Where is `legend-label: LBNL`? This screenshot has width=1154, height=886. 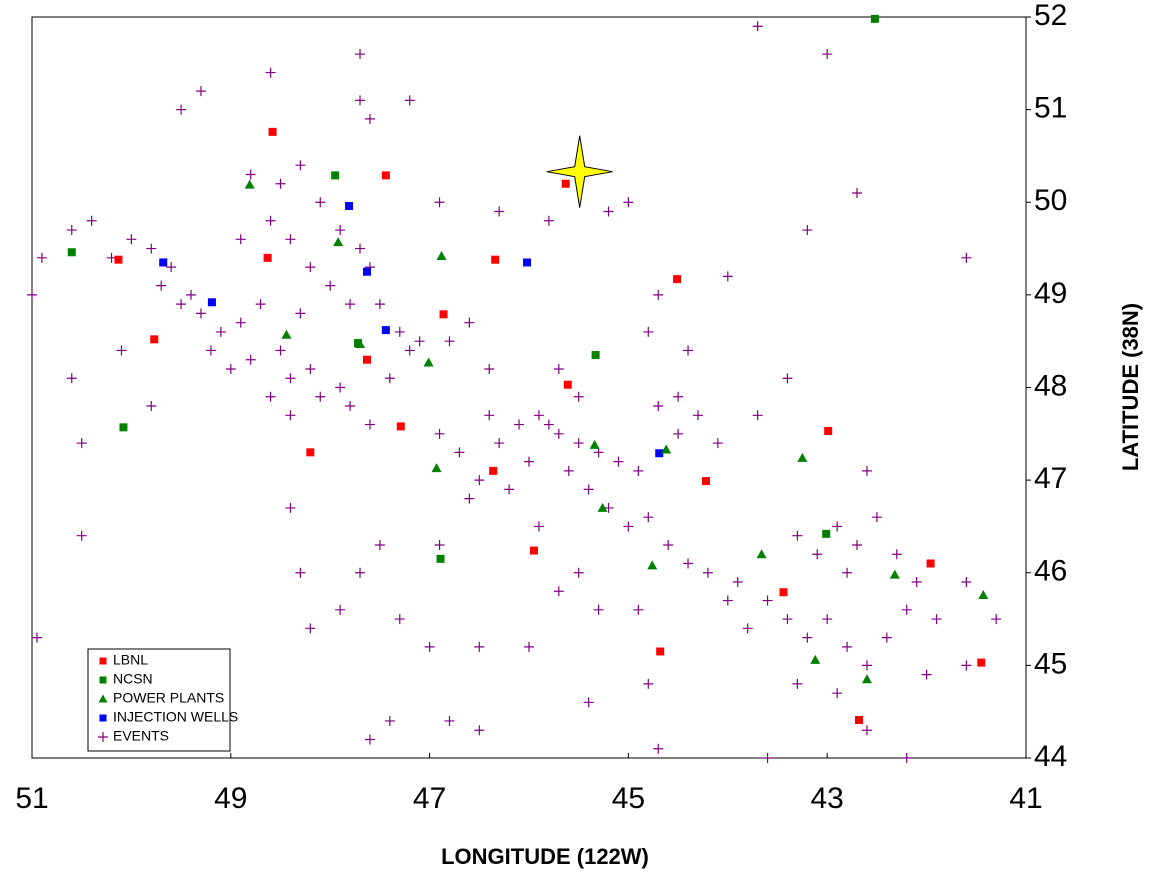 legend-label: LBNL is located at coordinates (130, 660).